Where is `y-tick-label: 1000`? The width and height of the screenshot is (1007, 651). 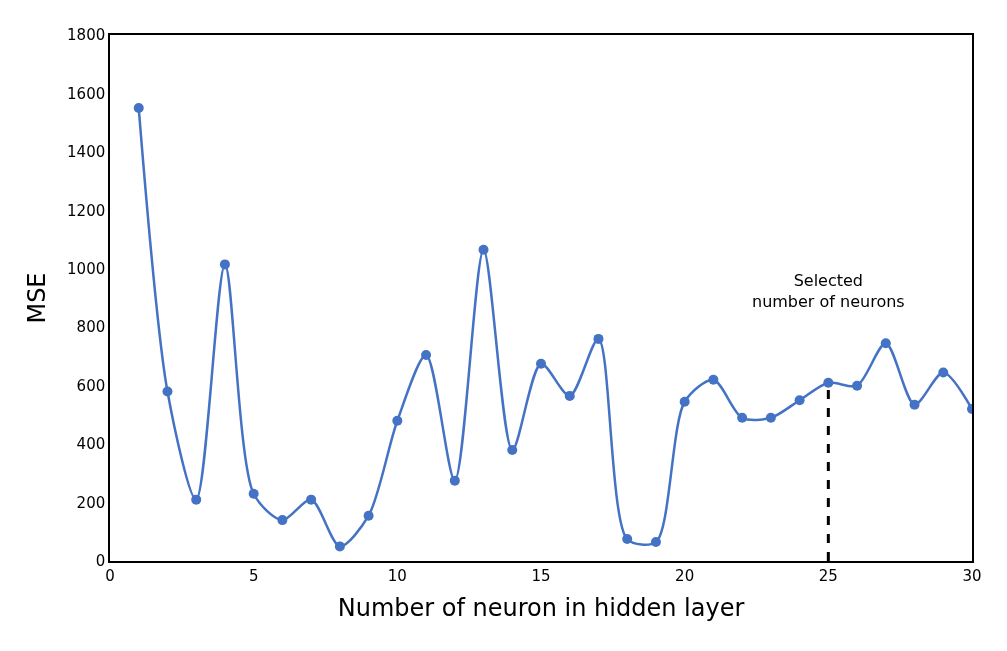
y-tick-label: 1000 is located at coordinates (86, 269).